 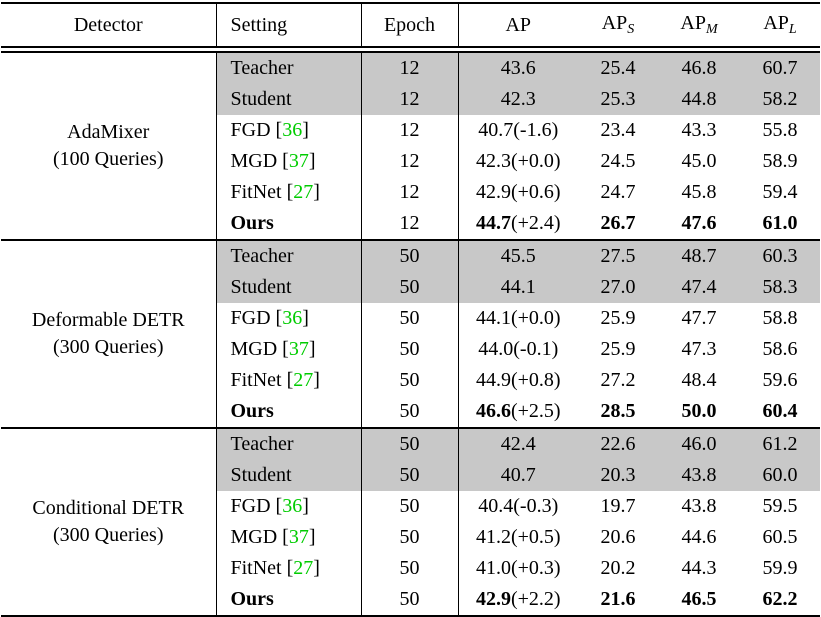 I want to click on citation-ref: 27, so click(x=303, y=380).